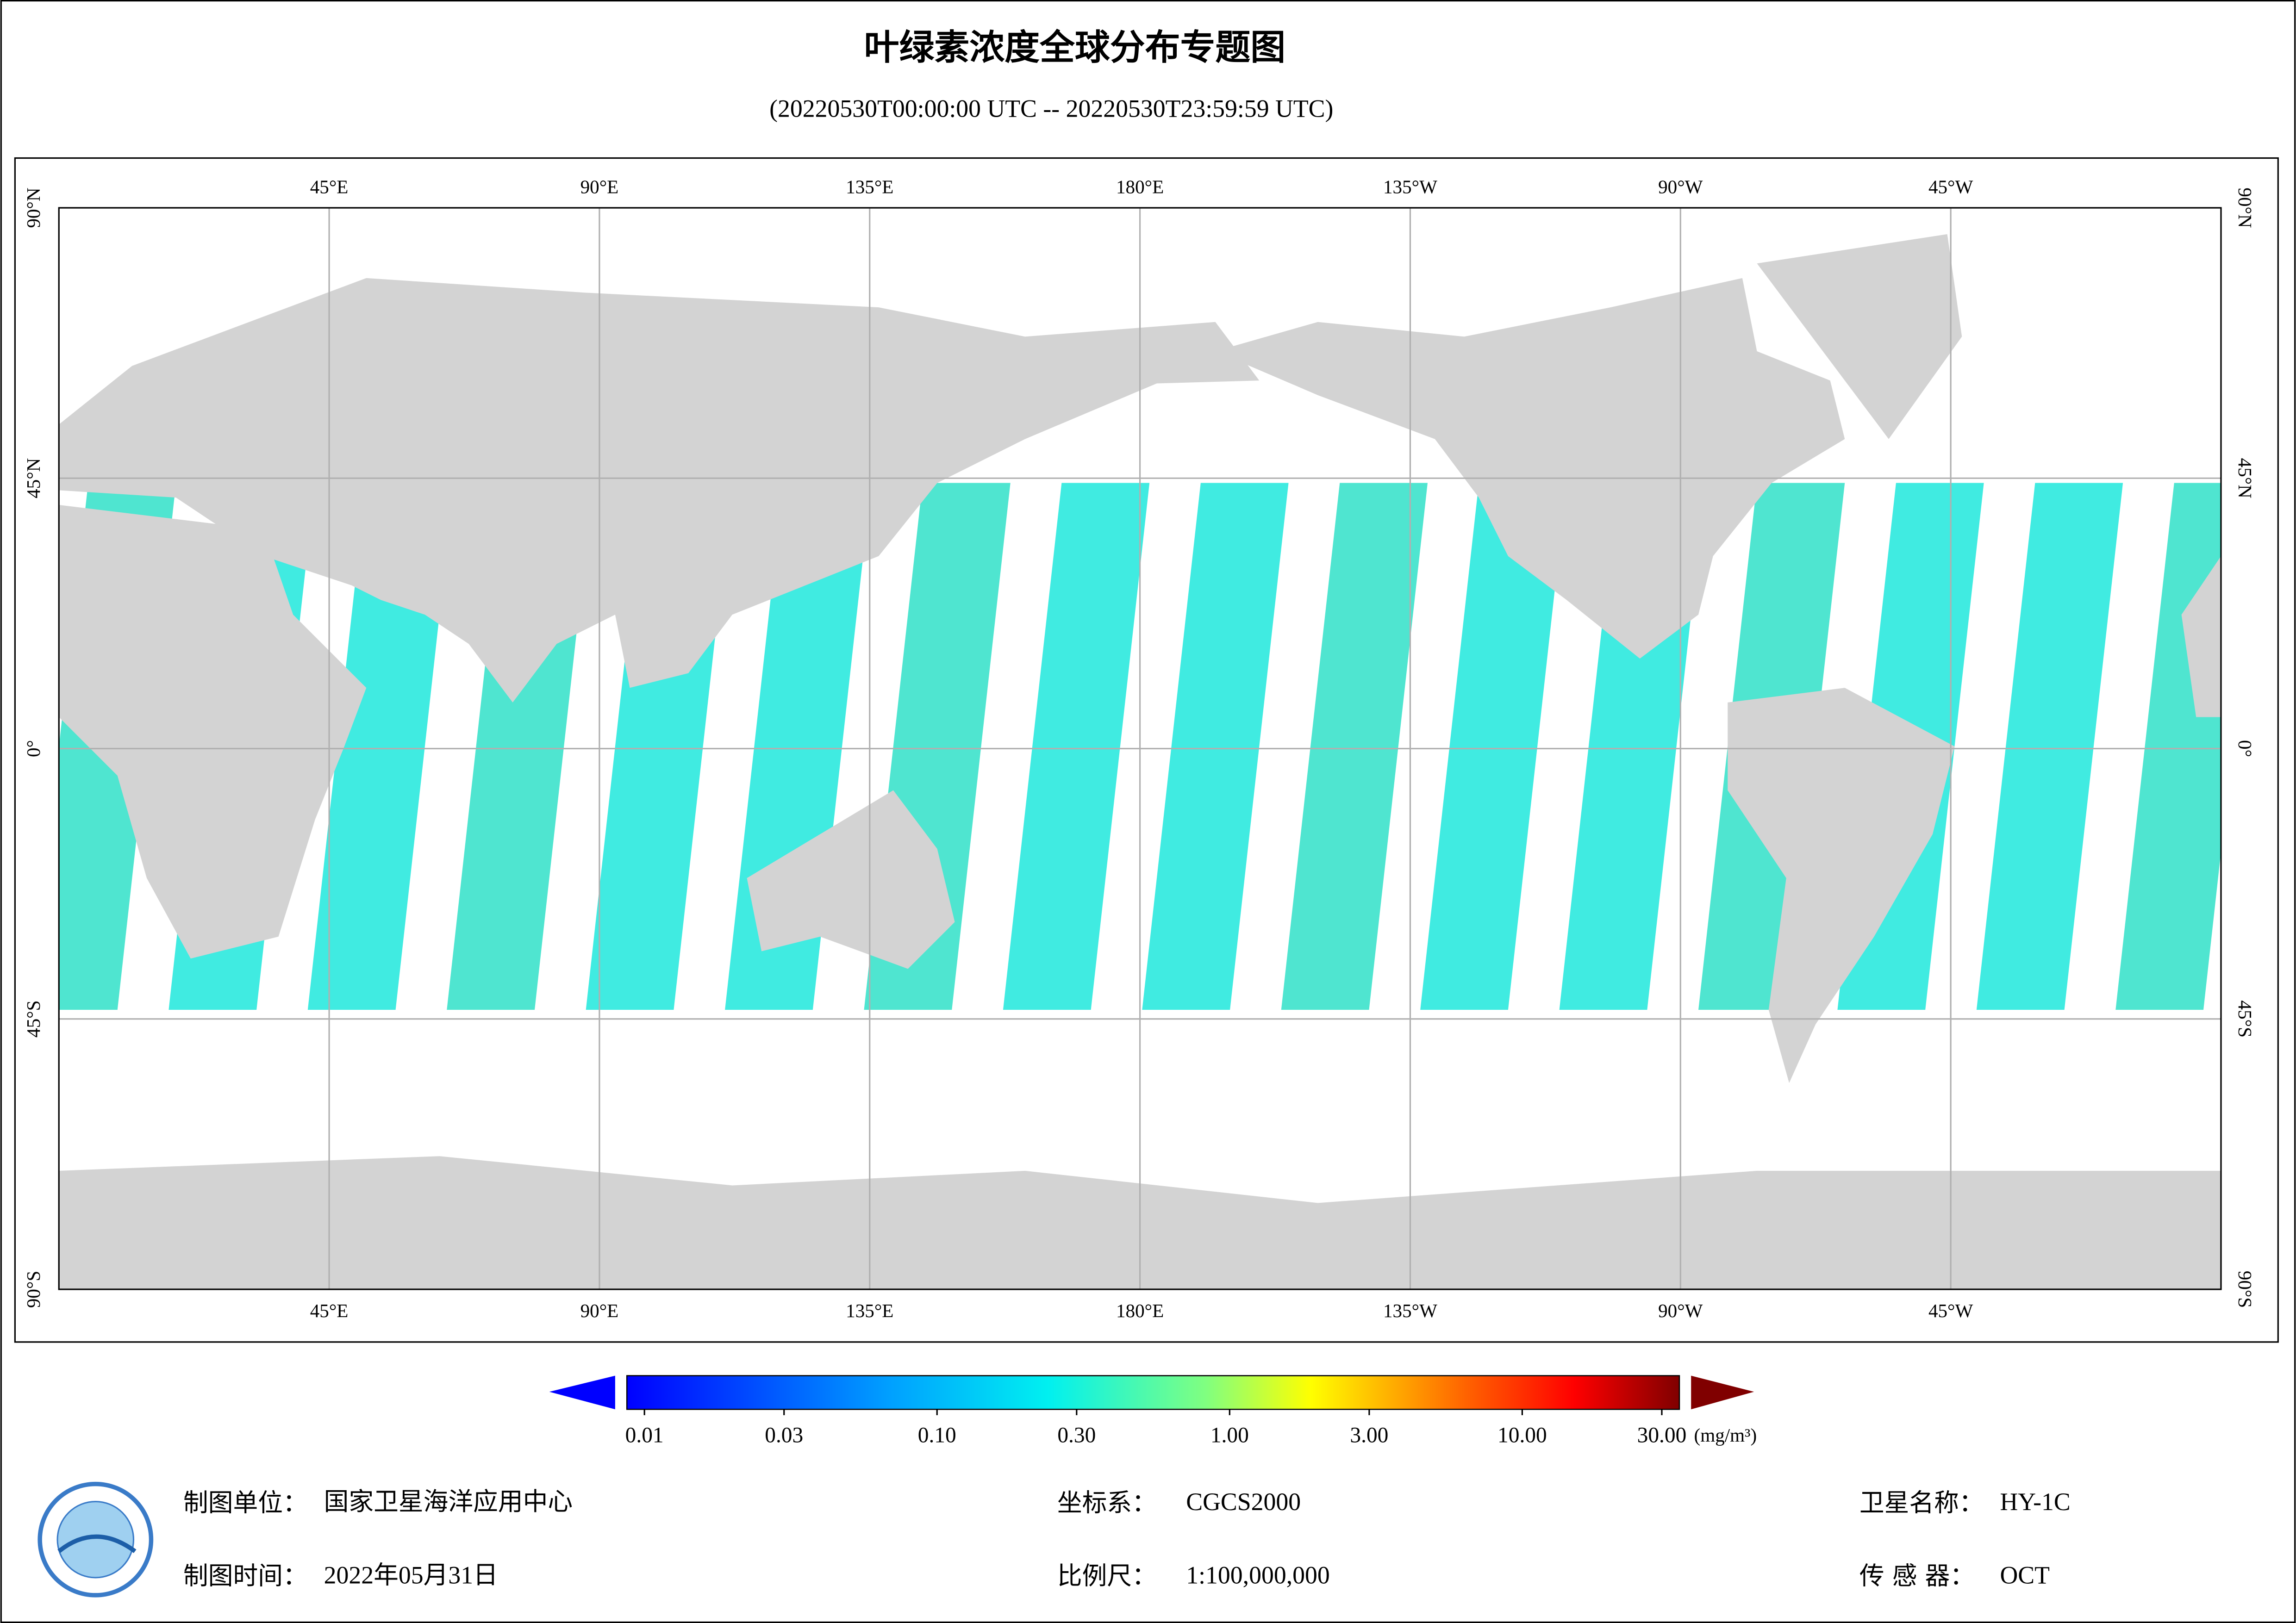 The image size is (2296, 1623). What do you see at coordinates (937, 1435) in the screenshot?
I see `colorbar-tick-label: 0.10` at bounding box center [937, 1435].